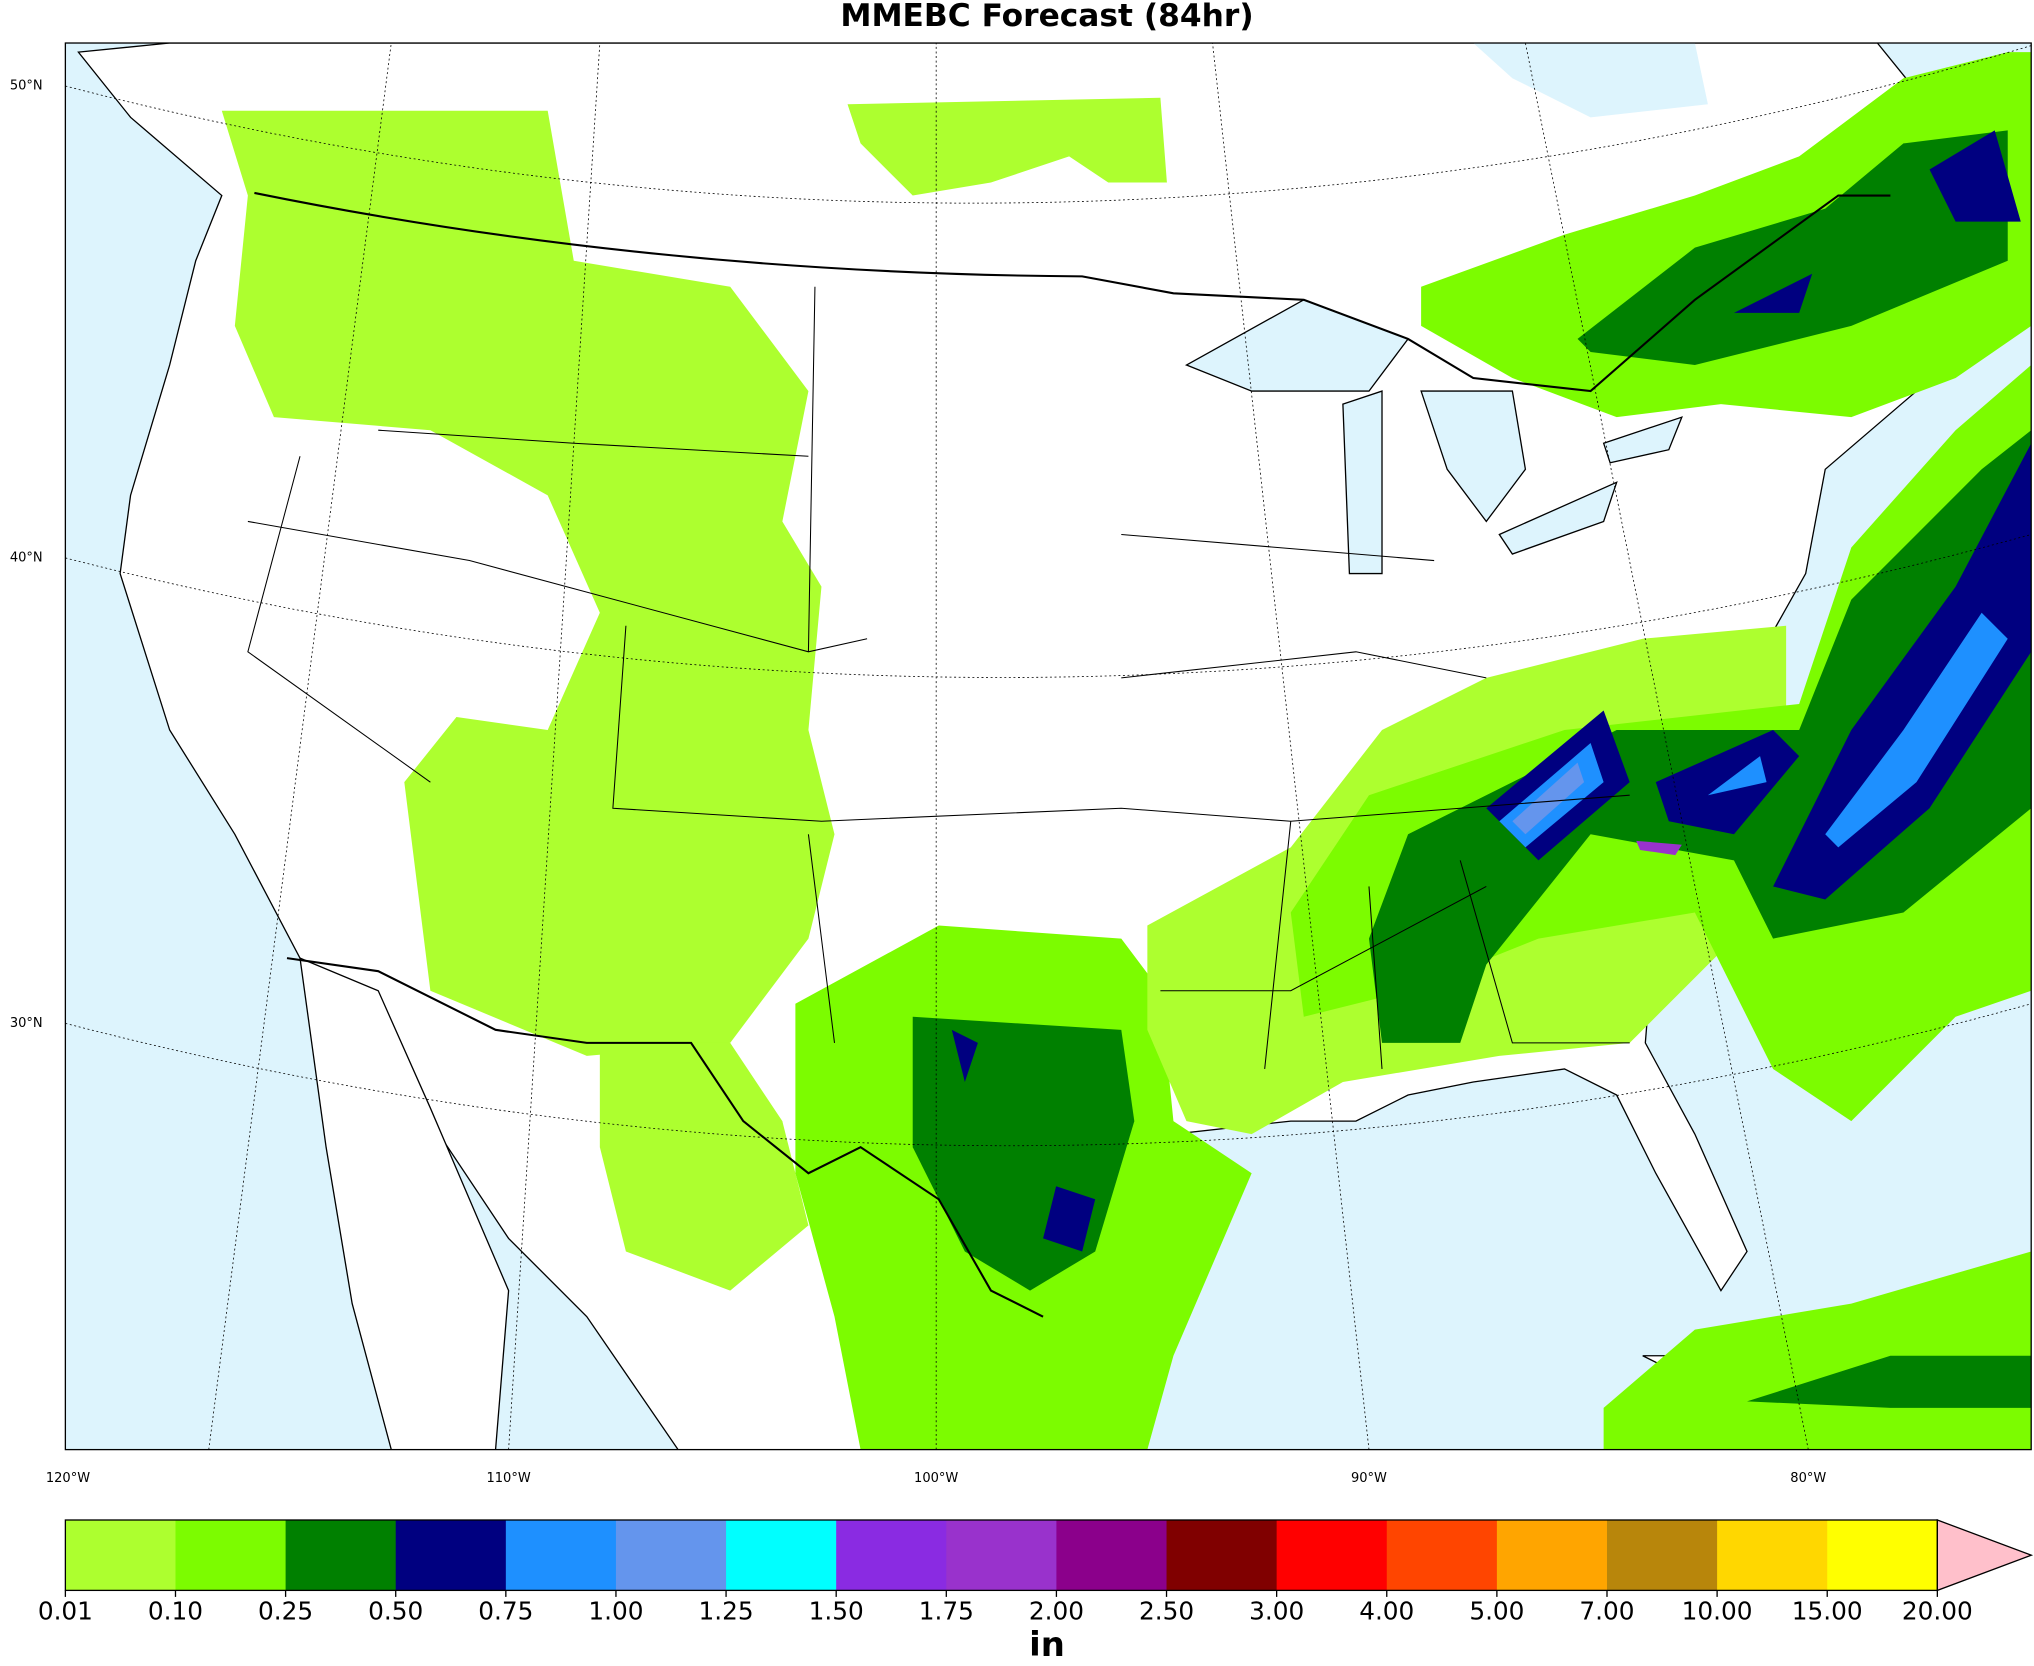 Image resolution: width=2034 pixels, height=1666 pixels. Describe the element at coordinates (836, 1611) in the screenshot. I see `colorbar-tick-label: 1.50` at that location.